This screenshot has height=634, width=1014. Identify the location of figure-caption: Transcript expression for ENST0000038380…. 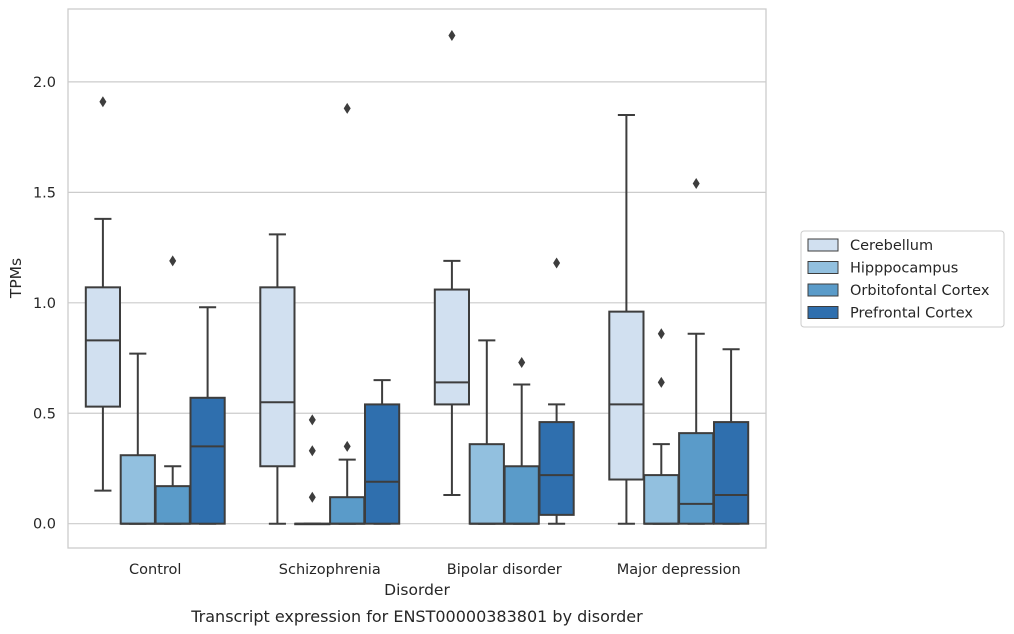
(416, 616).